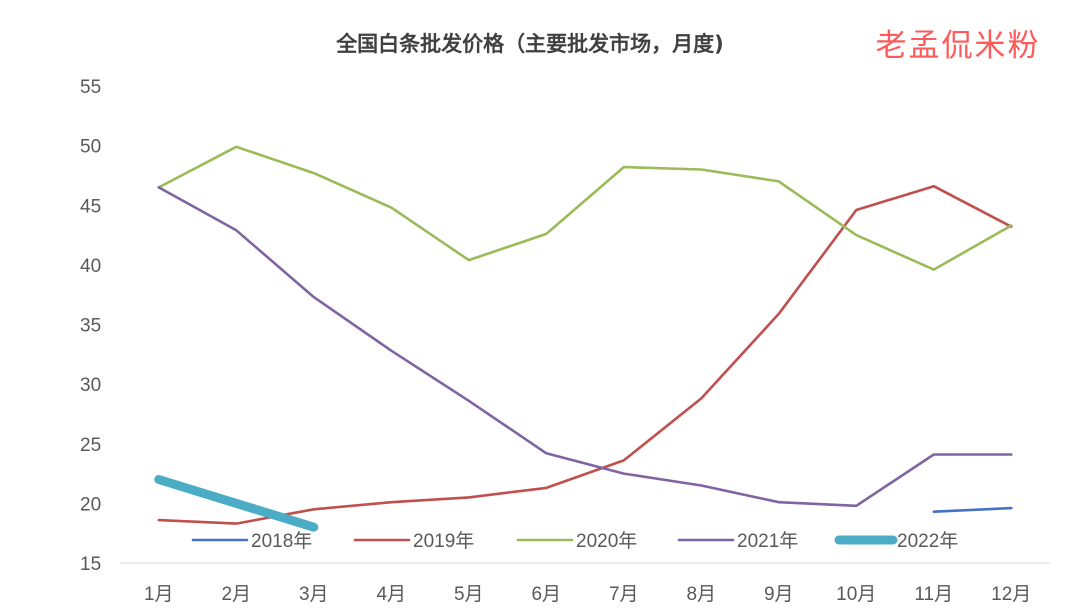 This screenshot has width=1080, height=610. I want to click on x-tick-label: 9月, so click(779, 594).